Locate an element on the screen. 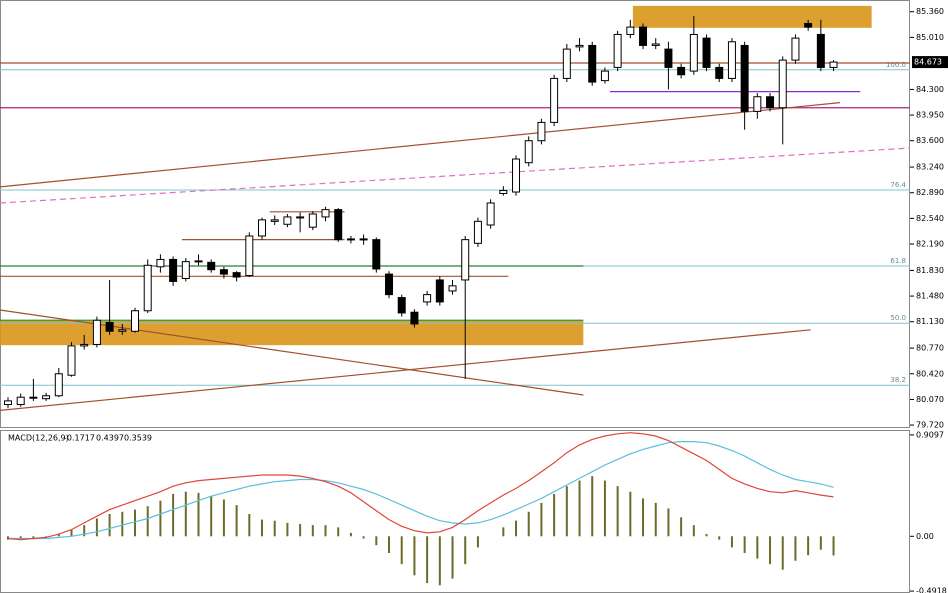 This screenshot has height=593, width=948. fib-label: 76.4 is located at coordinates (898, 185).